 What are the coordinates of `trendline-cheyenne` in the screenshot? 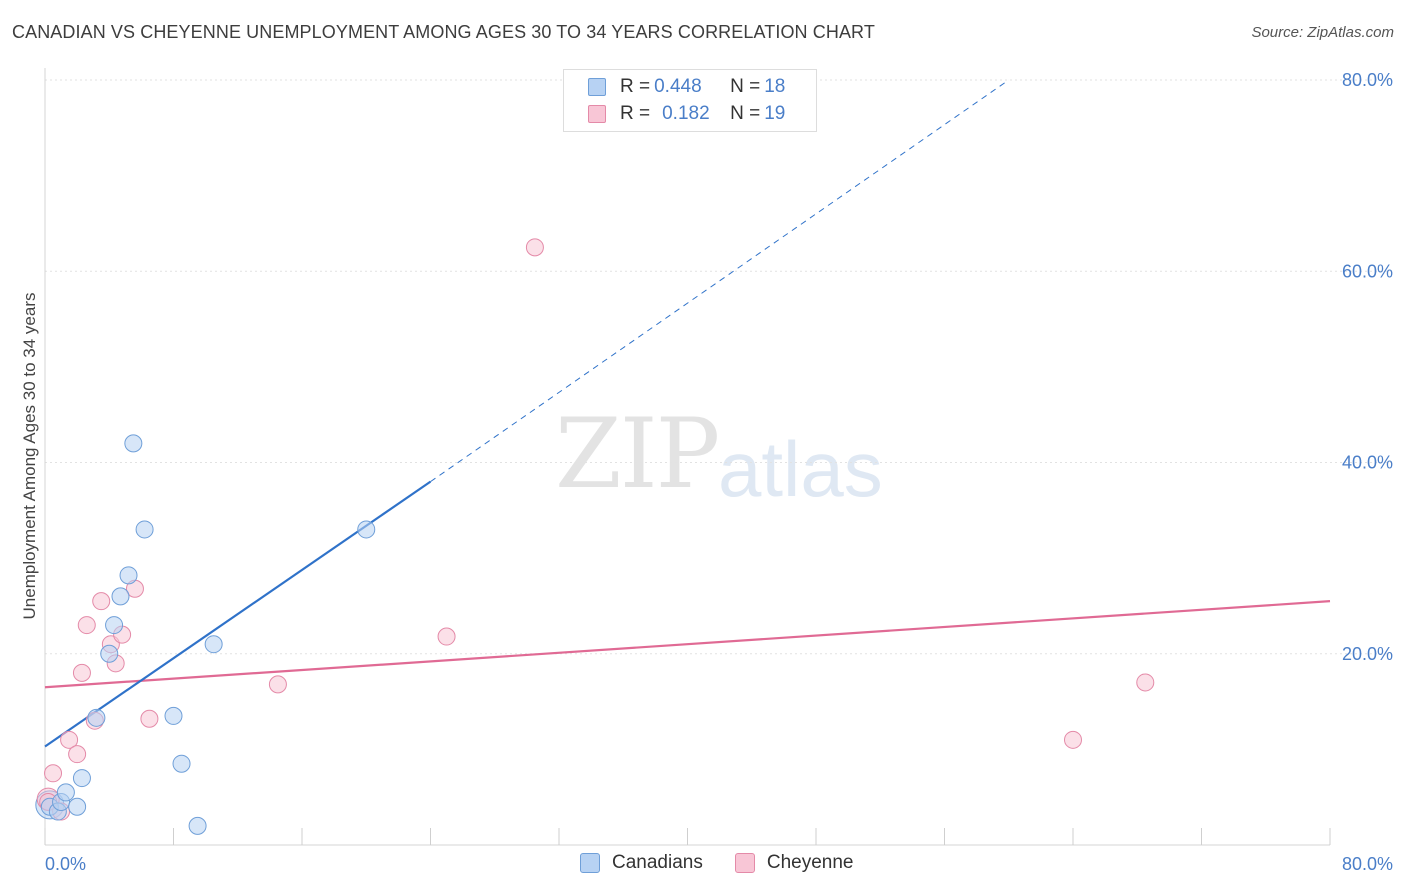 It's located at (687, 644).